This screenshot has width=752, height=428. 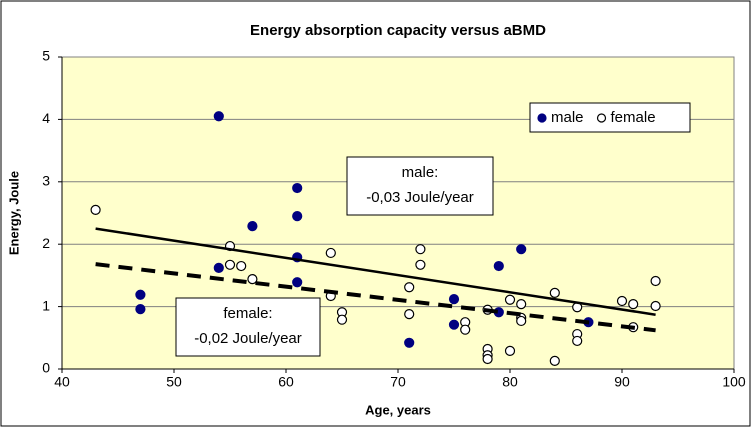 I want to click on annotation: male:, so click(x=420, y=172).